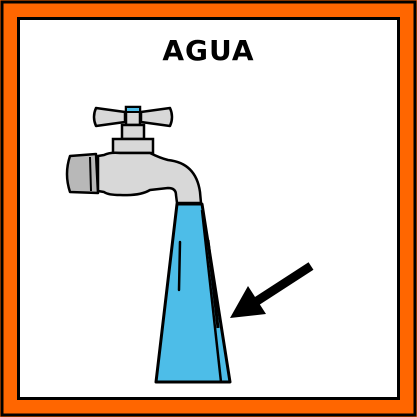 This screenshot has height=417, width=417. I want to click on pictogram-title: AGUA, so click(208, 50).